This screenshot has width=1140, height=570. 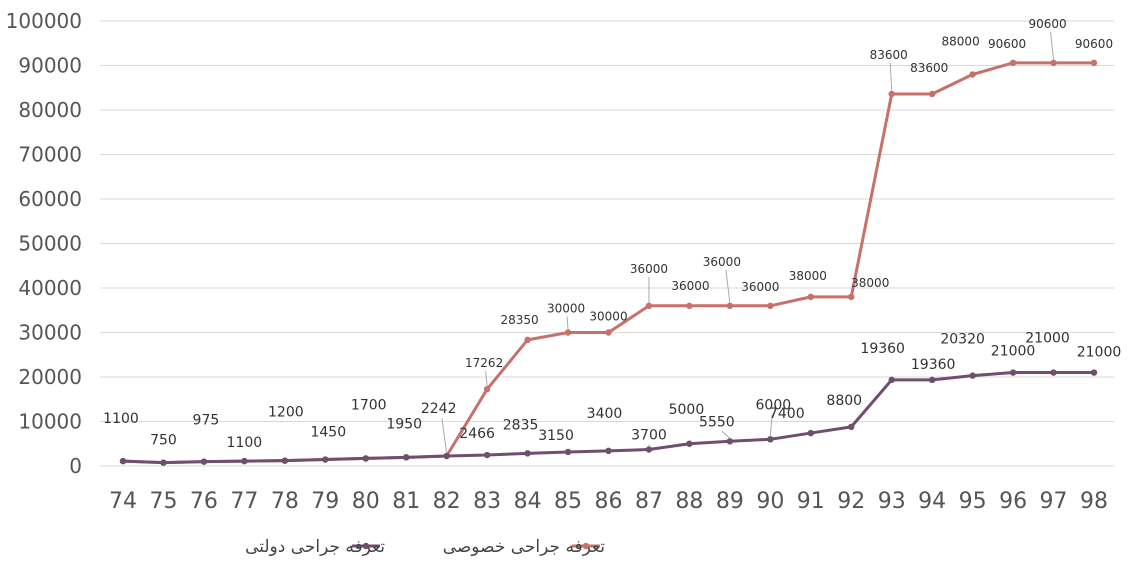 I want to click on y-tick-label: 40000, so click(x=50, y=288).